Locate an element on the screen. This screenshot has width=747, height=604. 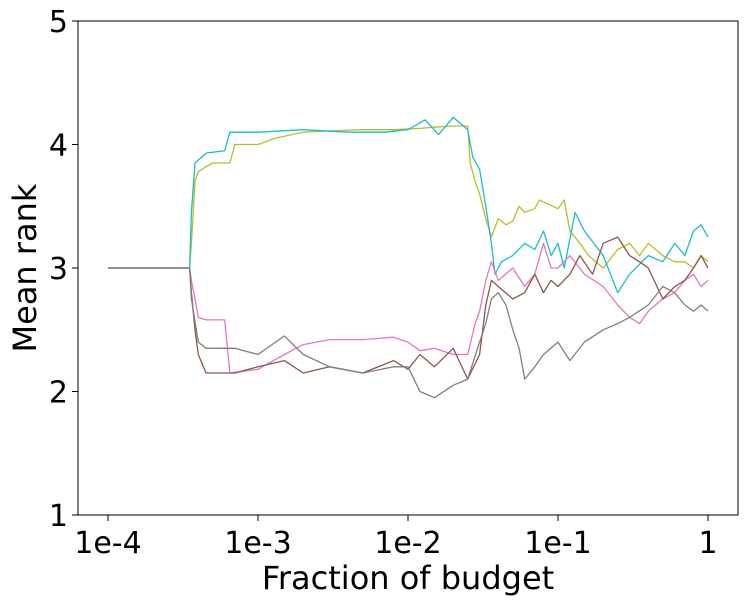
y-tick-label: 5 is located at coordinates (58, 22).